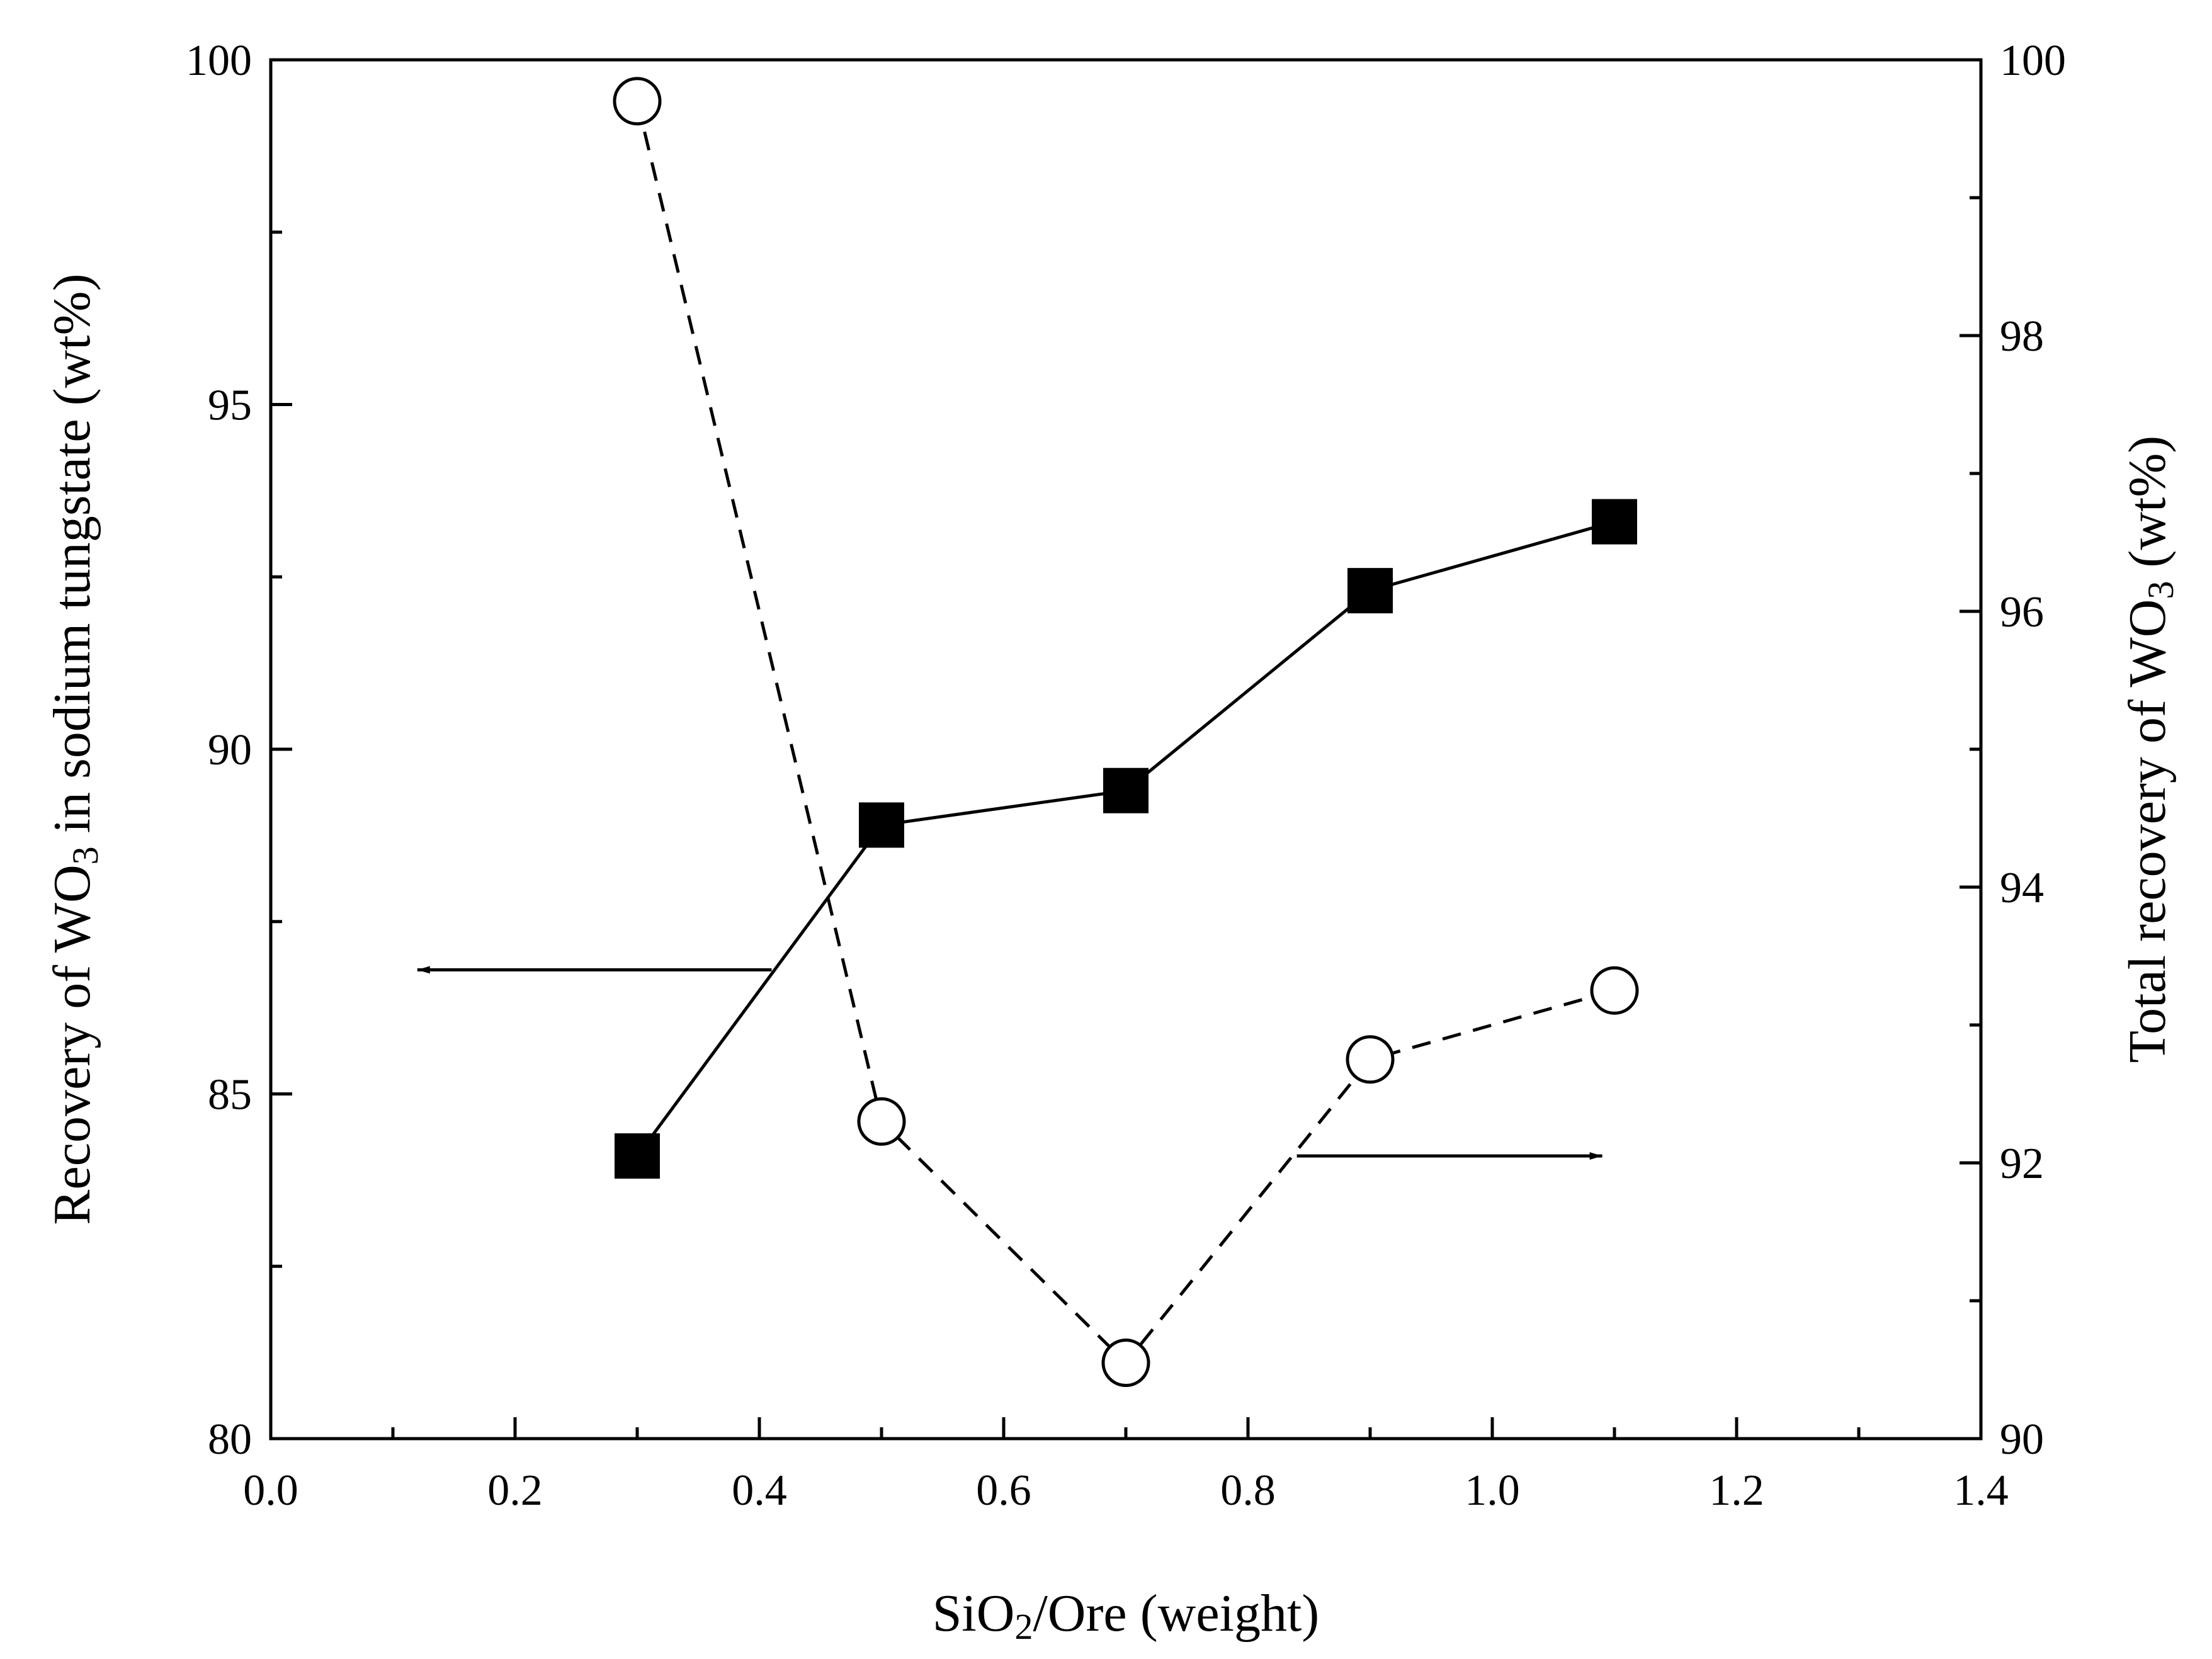 Image resolution: width=2212 pixels, height=1659 pixels. I want to click on left-axis-ticks, so click(281, 749).